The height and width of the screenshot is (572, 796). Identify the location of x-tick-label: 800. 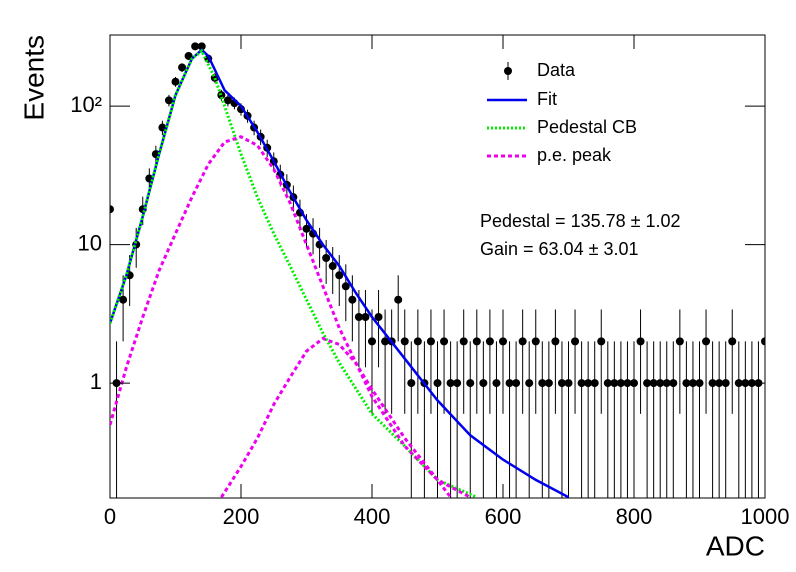
(634, 516).